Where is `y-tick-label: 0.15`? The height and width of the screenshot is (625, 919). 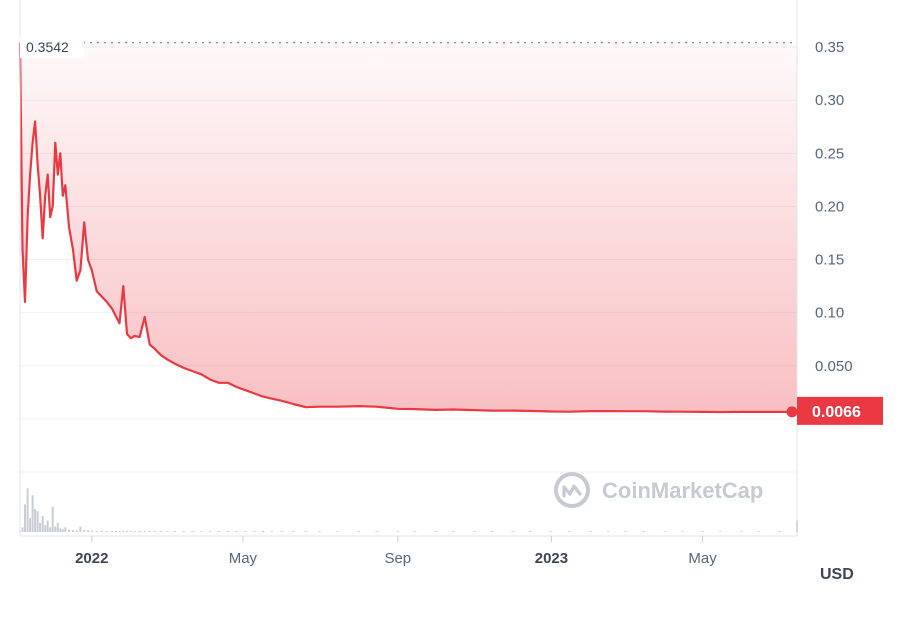 y-tick-label: 0.15 is located at coordinates (829, 260).